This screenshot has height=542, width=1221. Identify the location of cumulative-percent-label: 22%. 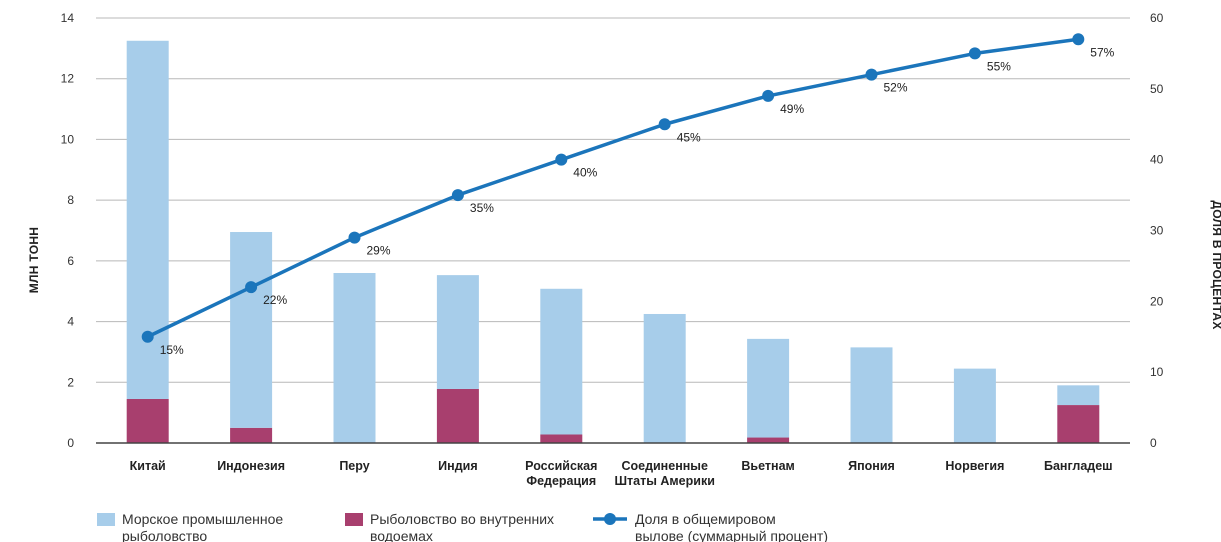
(275, 300).